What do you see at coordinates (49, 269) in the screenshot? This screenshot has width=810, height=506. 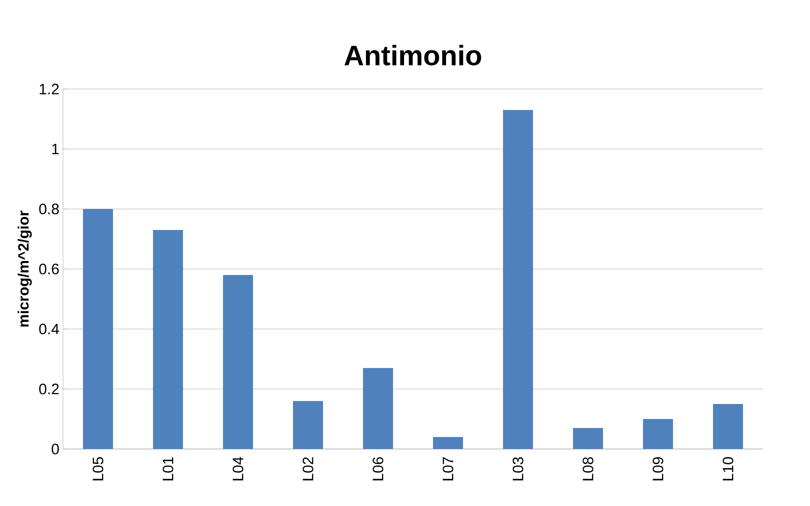 I see `y-tick-label: 0.6` at bounding box center [49, 269].